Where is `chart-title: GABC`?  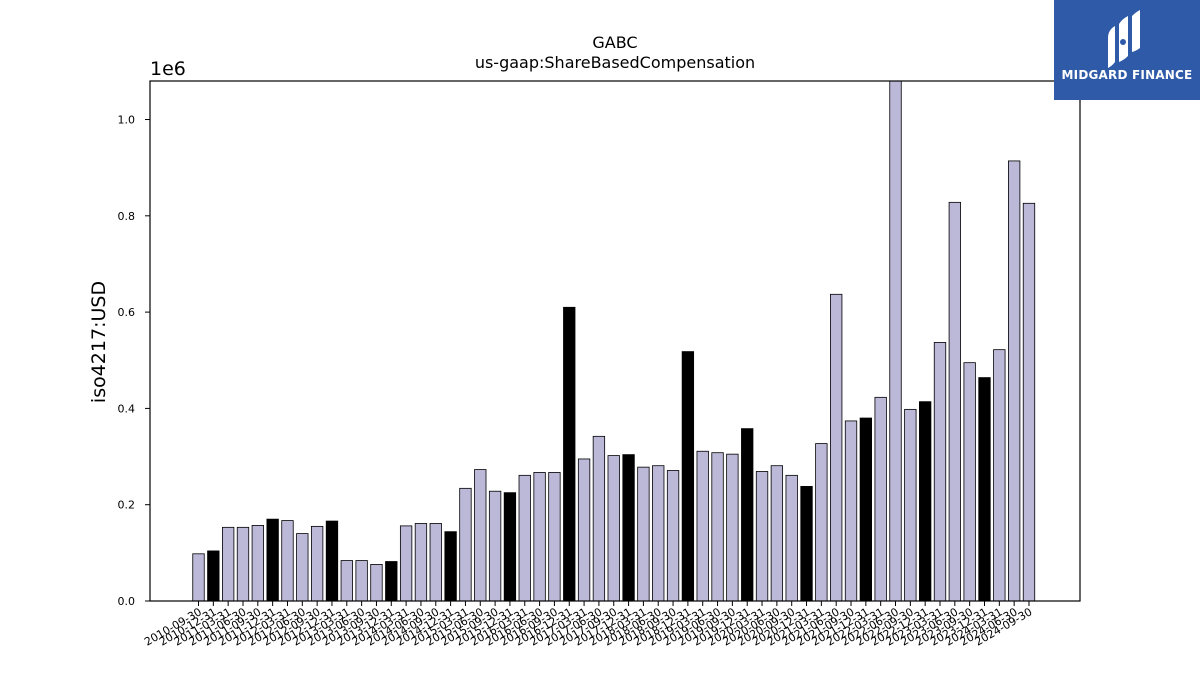 chart-title: GABC is located at coordinates (614, 42).